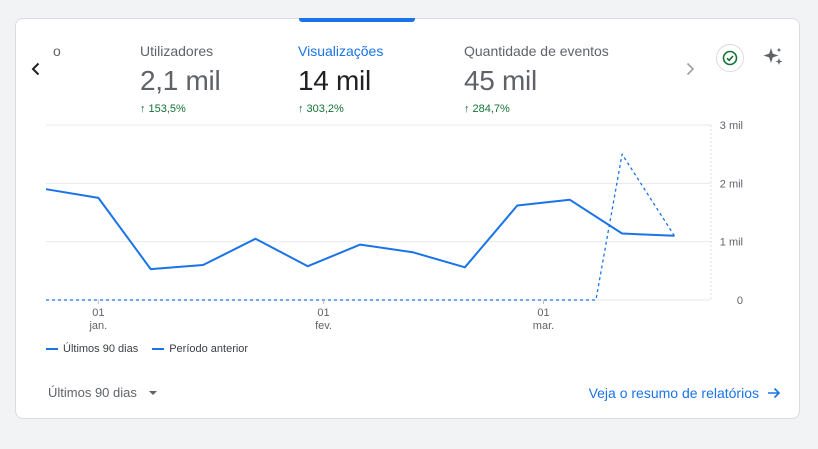  What do you see at coordinates (360, 229) in the screenshot?
I see `series-line-current` at bounding box center [360, 229].